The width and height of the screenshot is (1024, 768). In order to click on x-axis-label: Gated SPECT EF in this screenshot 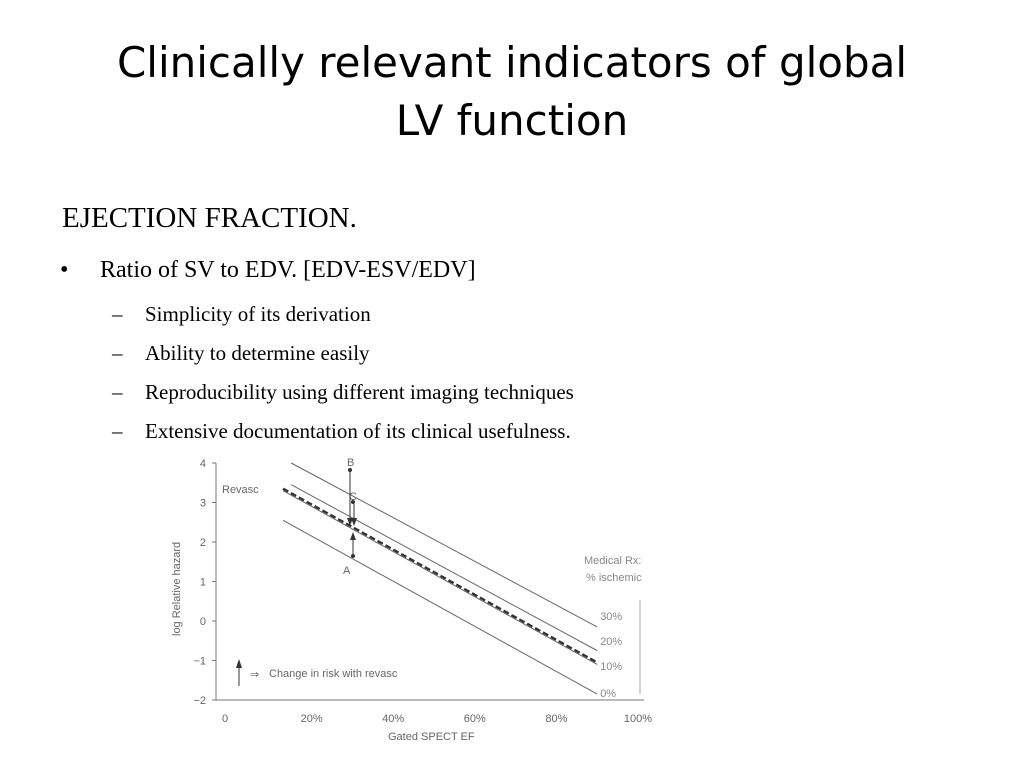, I will do `click(431, 737)`.